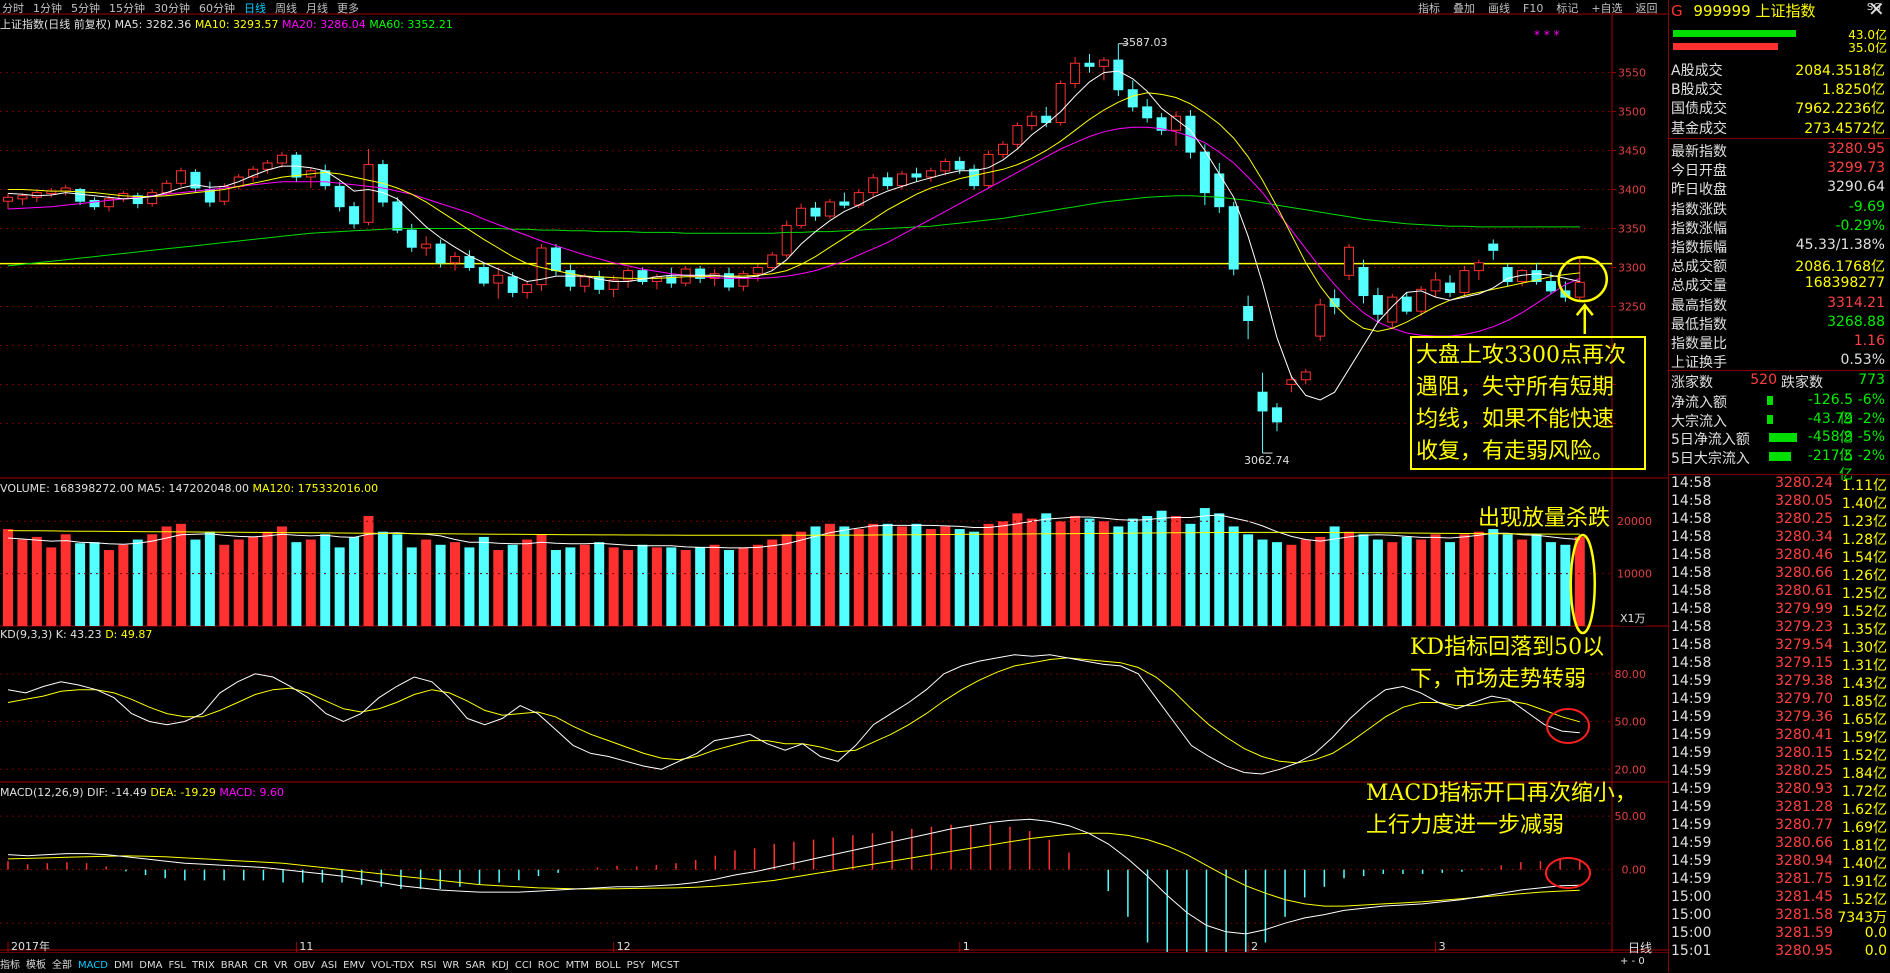 The image size is (1890, 973). What do you see at coordinates (1780, 285) in the screenshot?
I see `stat-row: 总成交量 168398277` at bounding box center [1780, 285].